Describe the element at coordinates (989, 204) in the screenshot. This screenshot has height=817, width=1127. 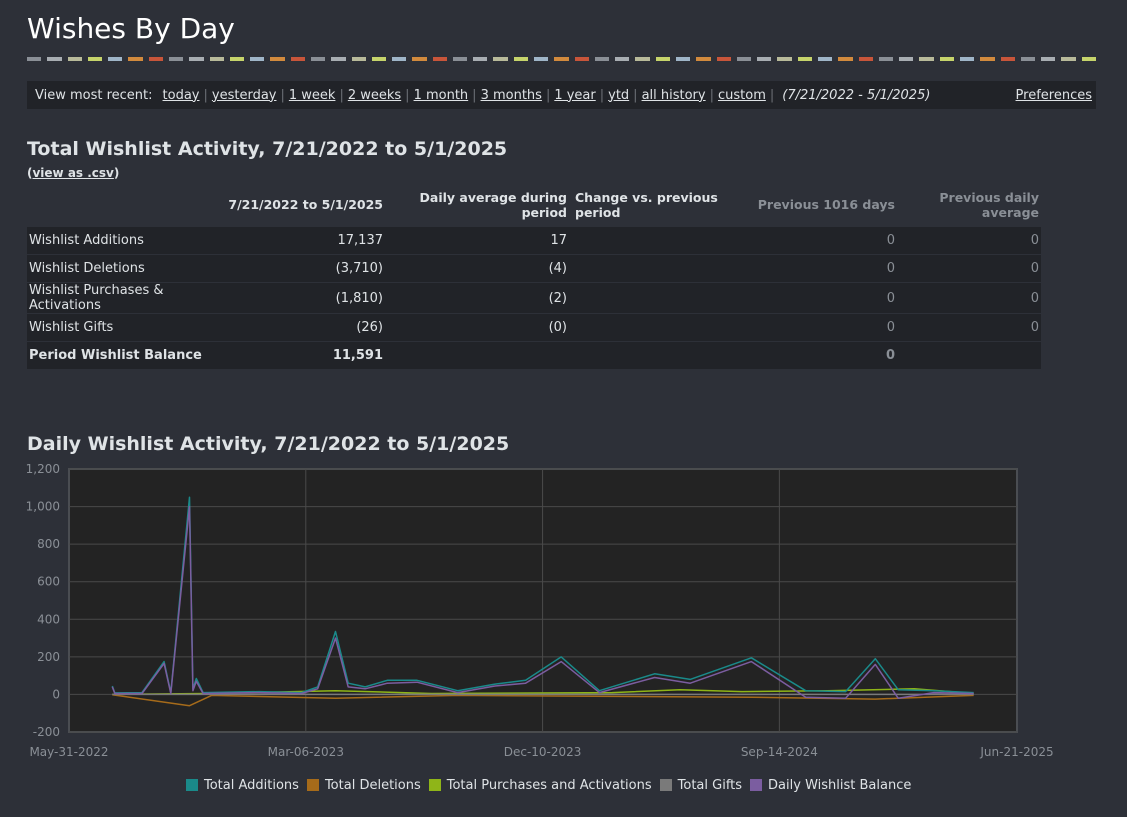
I see `header-previous-daily-average: Previous daily average` at that location.